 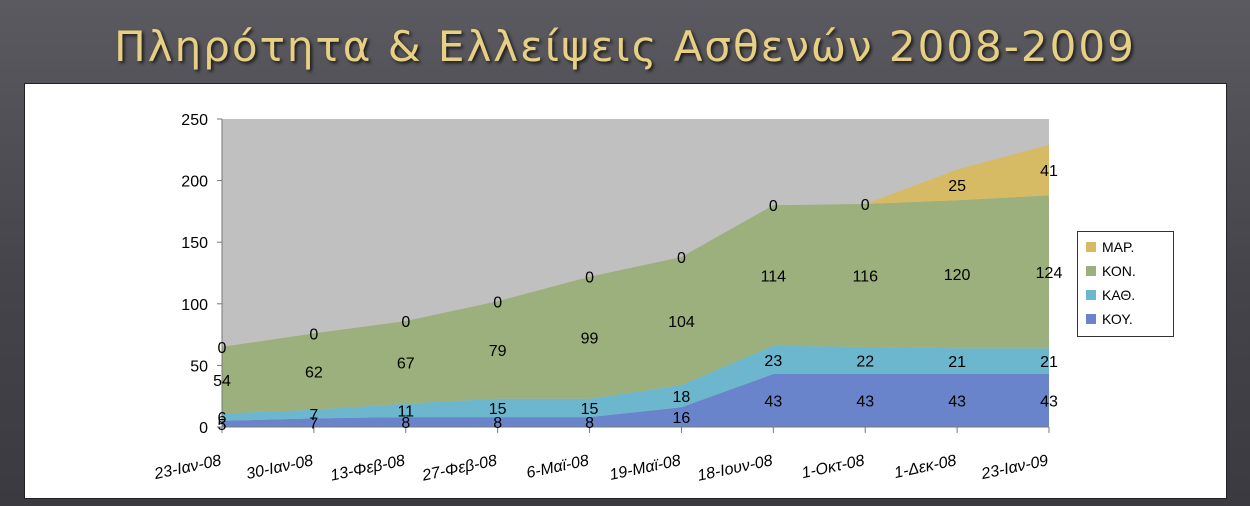 What do you see at coordinates (199, 366) in the screenshot?
I see `y-tick-label: 50` at bounding box center [199, 366].